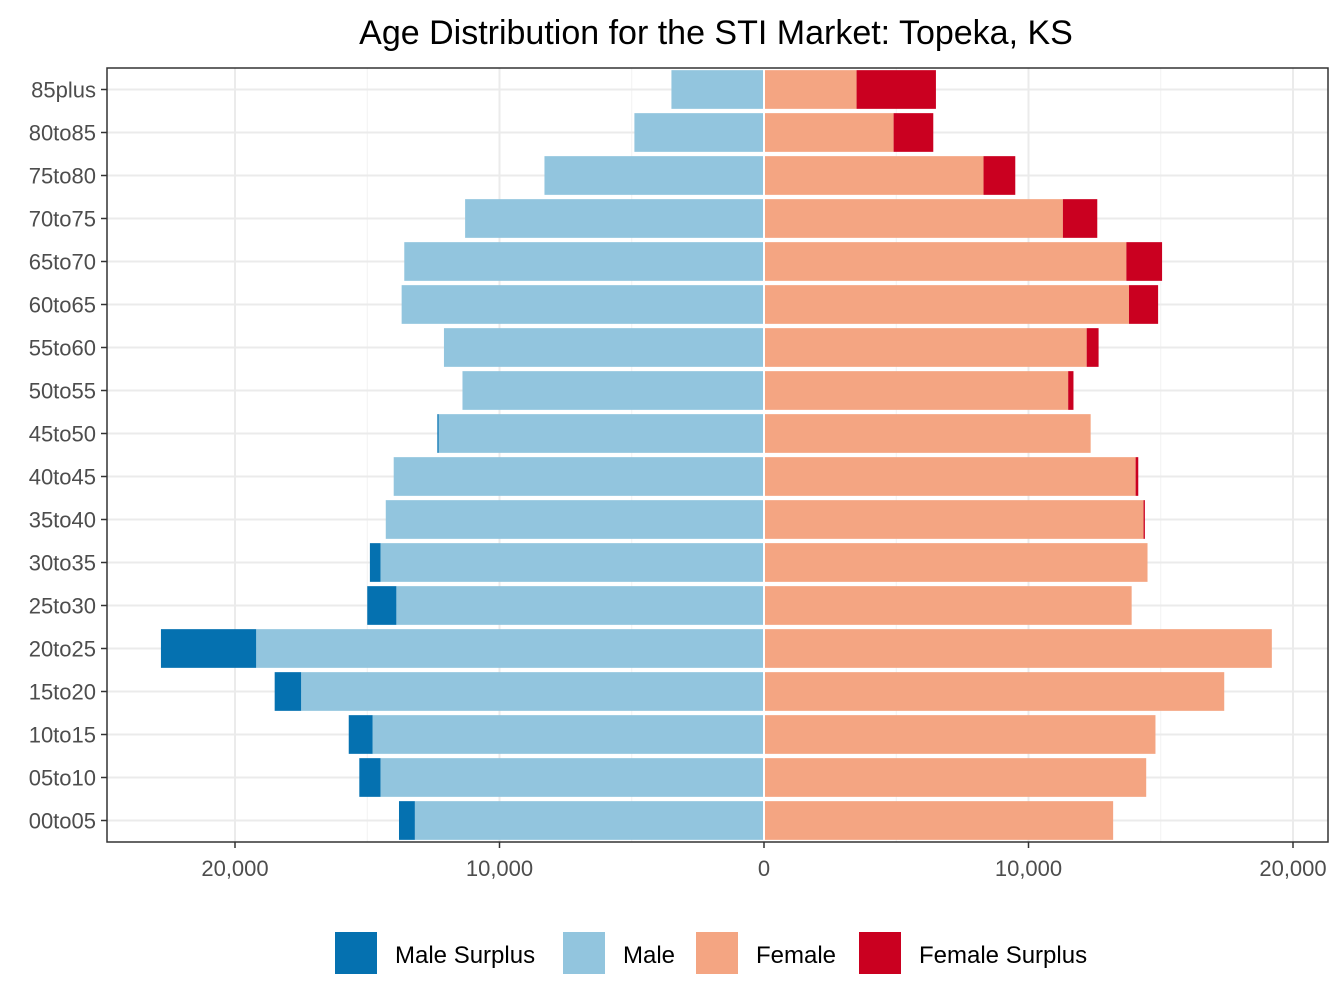  I want to click on bar-male-surplus-45to50, so click(438, 433).